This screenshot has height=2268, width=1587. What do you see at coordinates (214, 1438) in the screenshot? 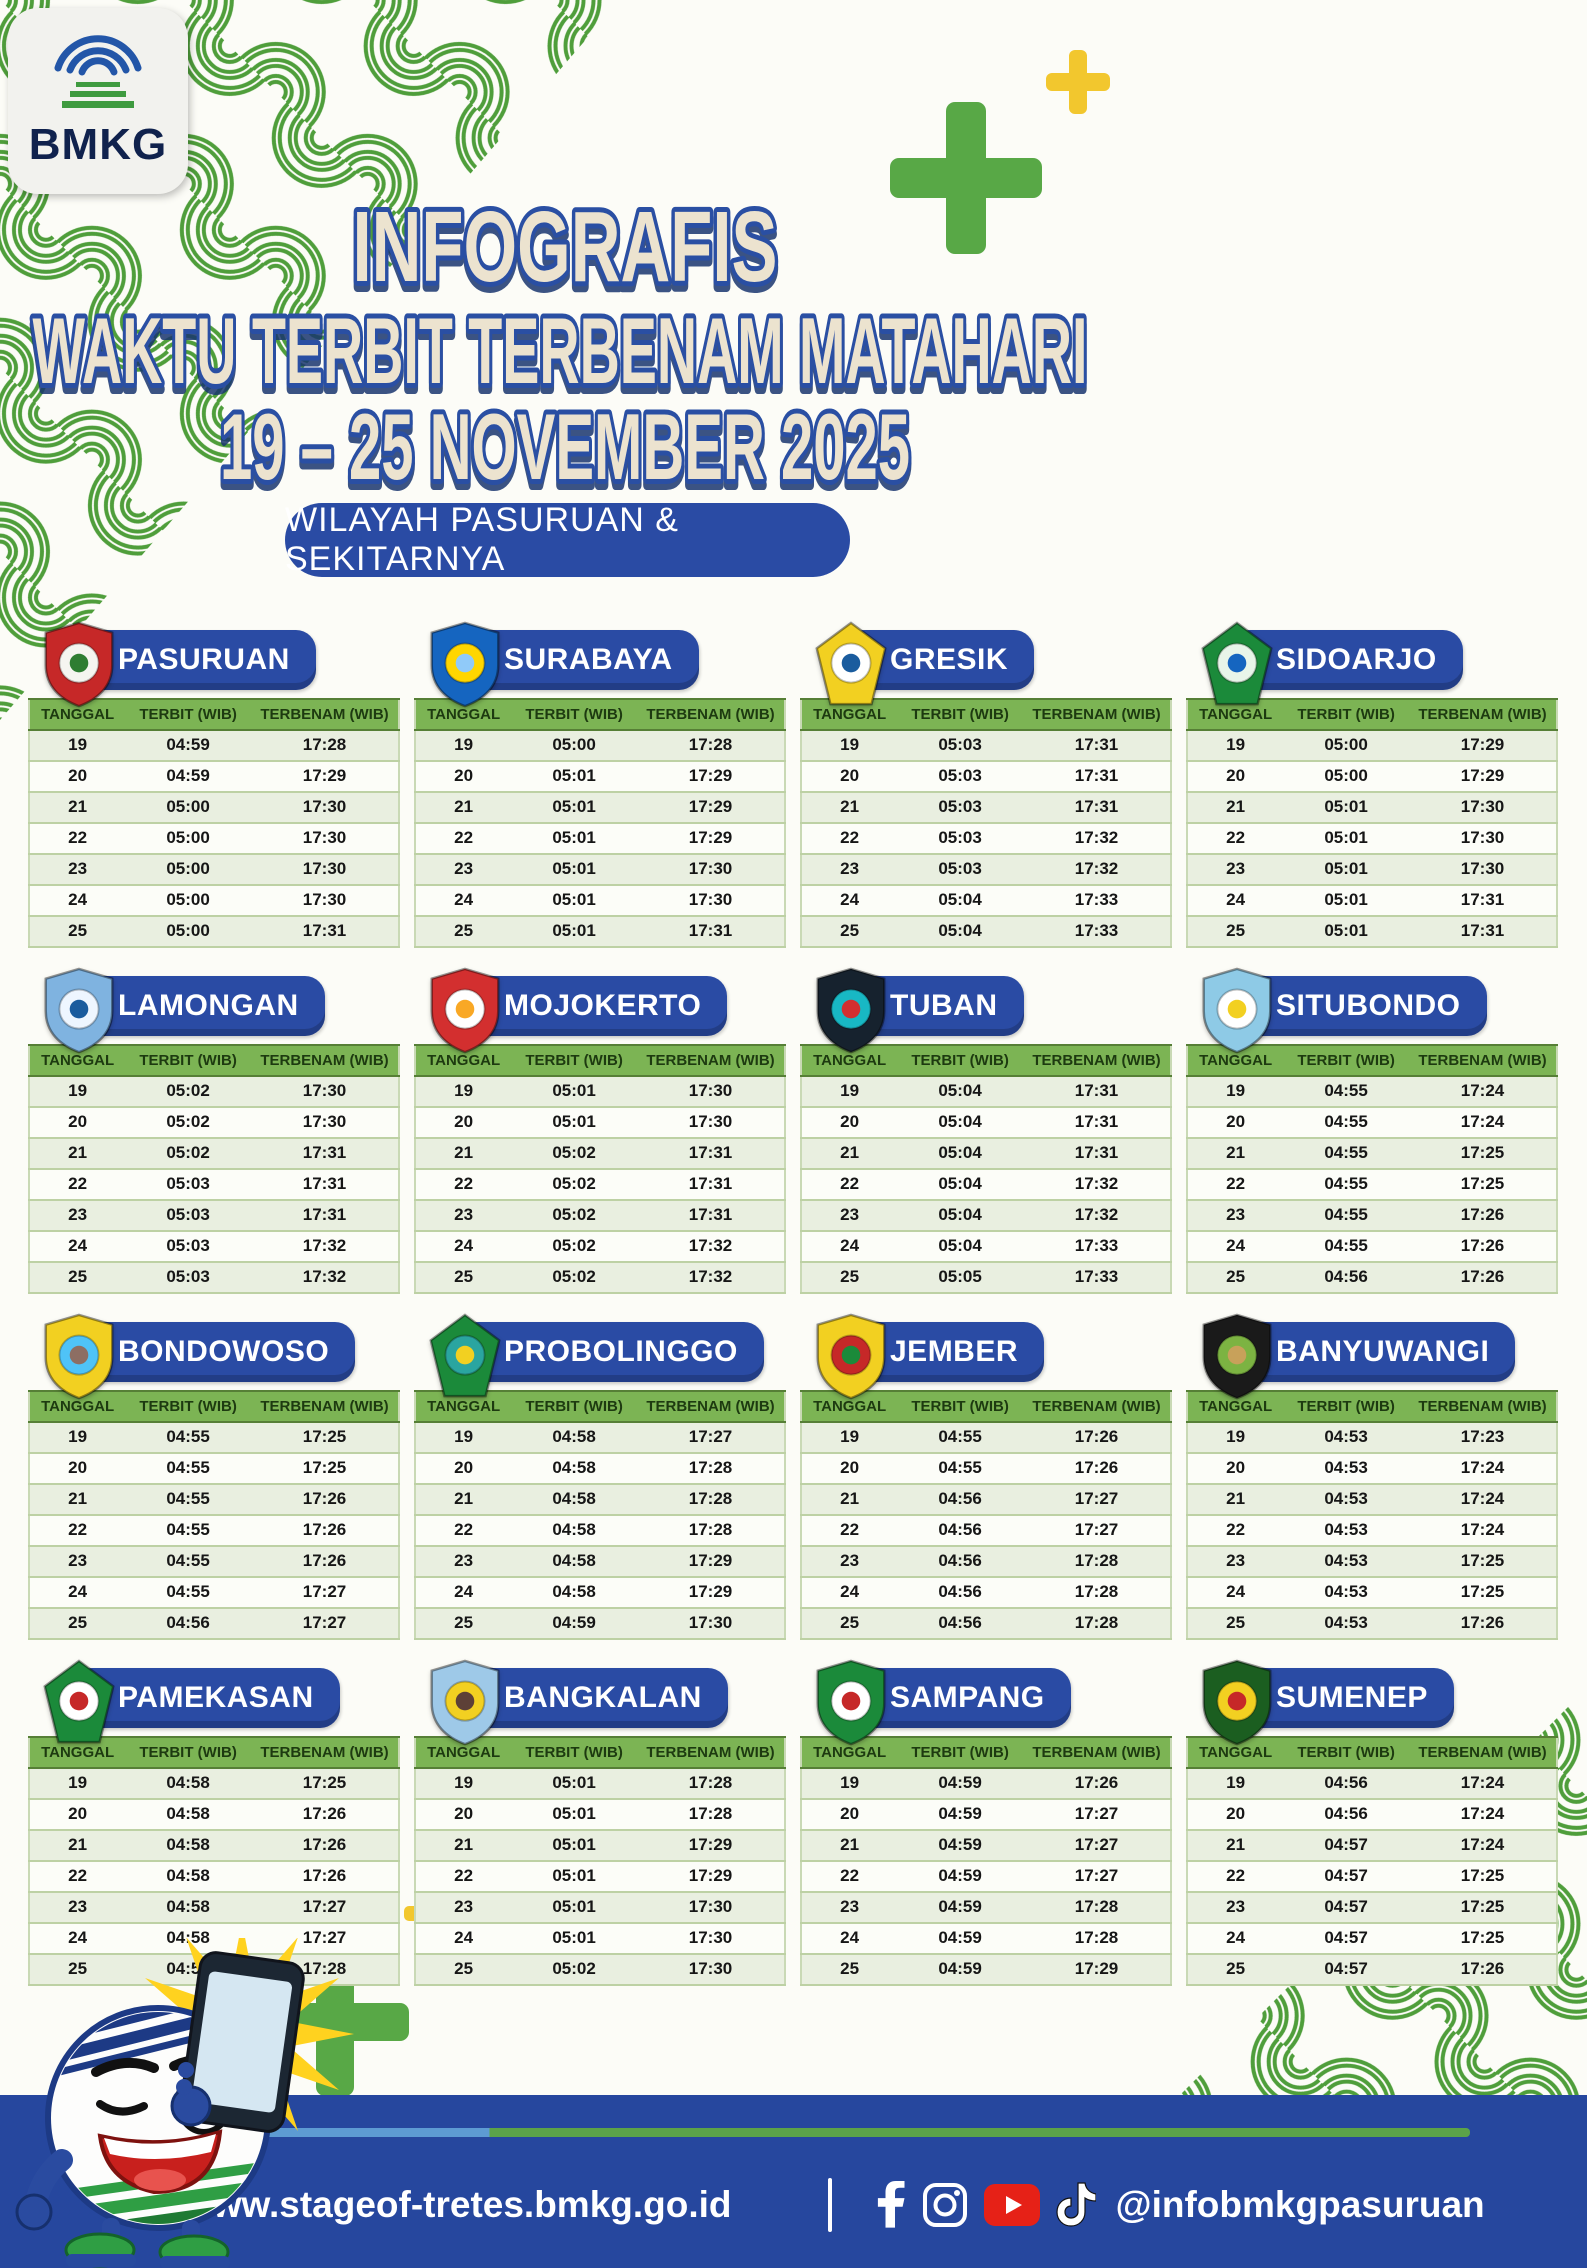
I see `table-row: 19 04:55 17:25` at bounding box center [214, 1438].